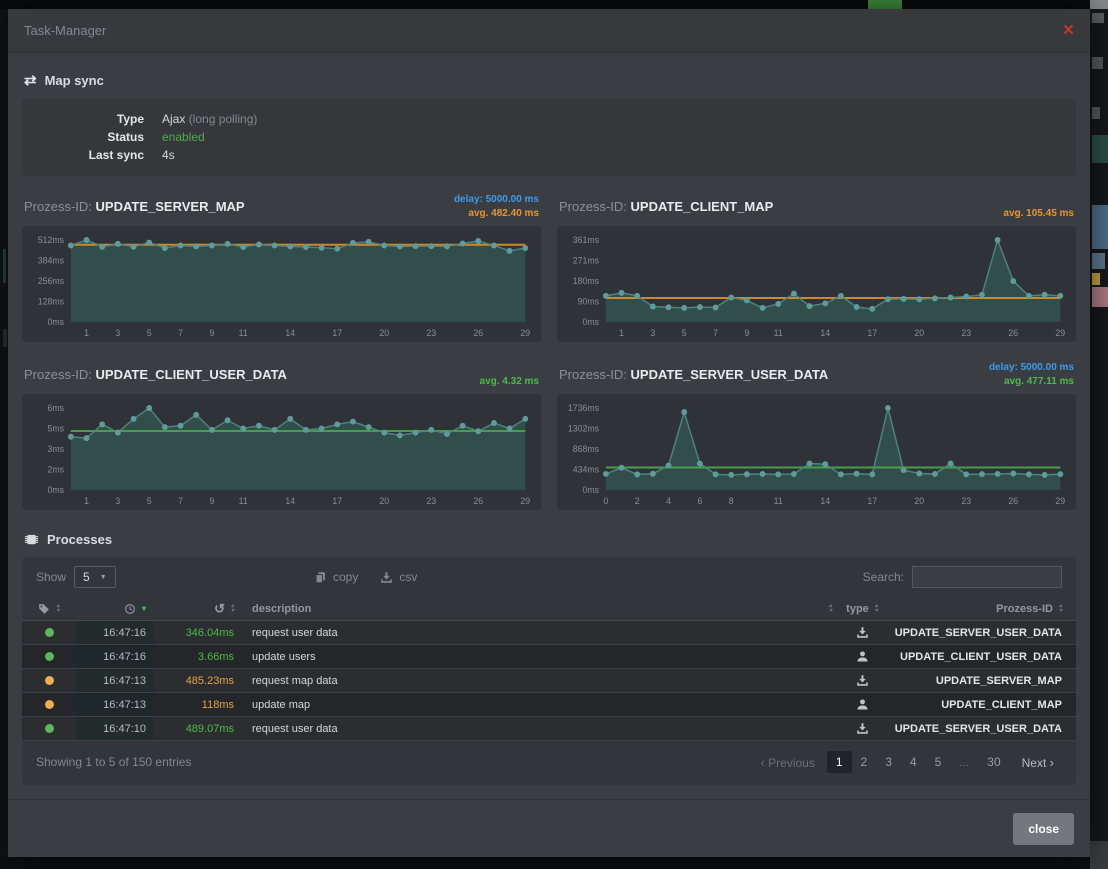  I want to click on type-extra: (long polling), so click(223, 119).